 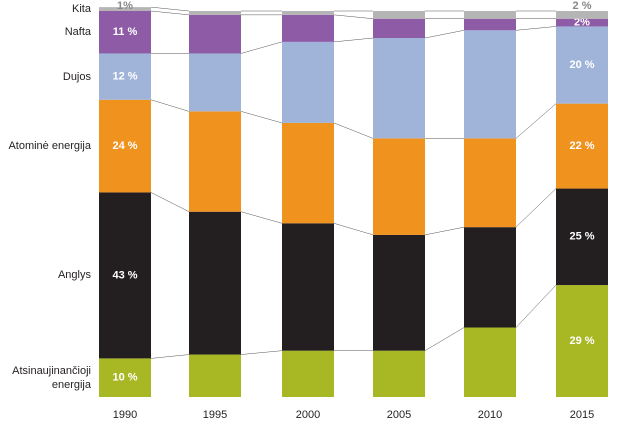 I want to click on x-tick-label: 2000, so click(x=308, y=415).